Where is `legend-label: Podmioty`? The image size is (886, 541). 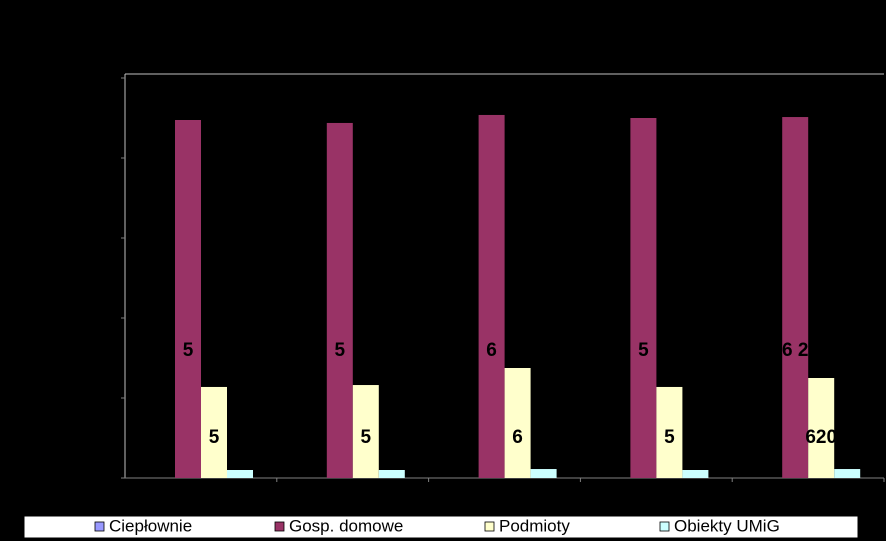 legend-label: Podmioty is located at coordinates (534, 525).